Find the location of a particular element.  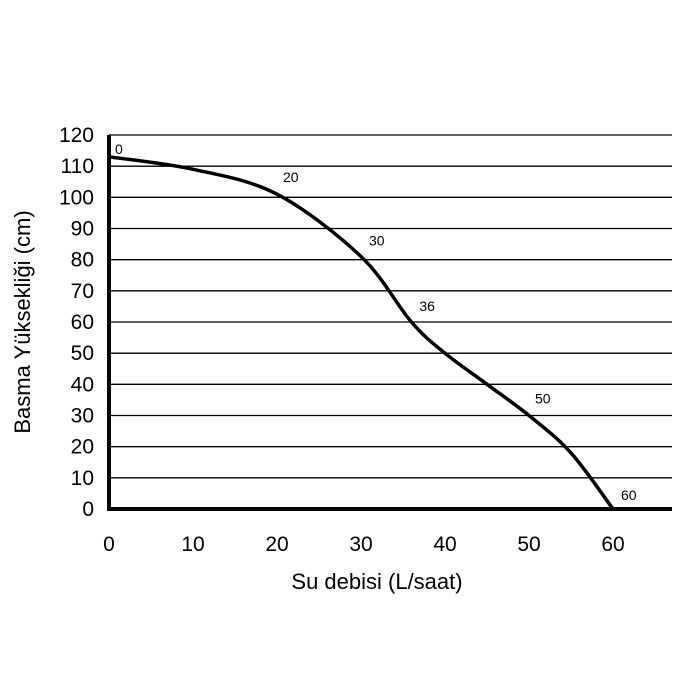

y-tick-label-10: 10 is located at coordinates (82, 478).